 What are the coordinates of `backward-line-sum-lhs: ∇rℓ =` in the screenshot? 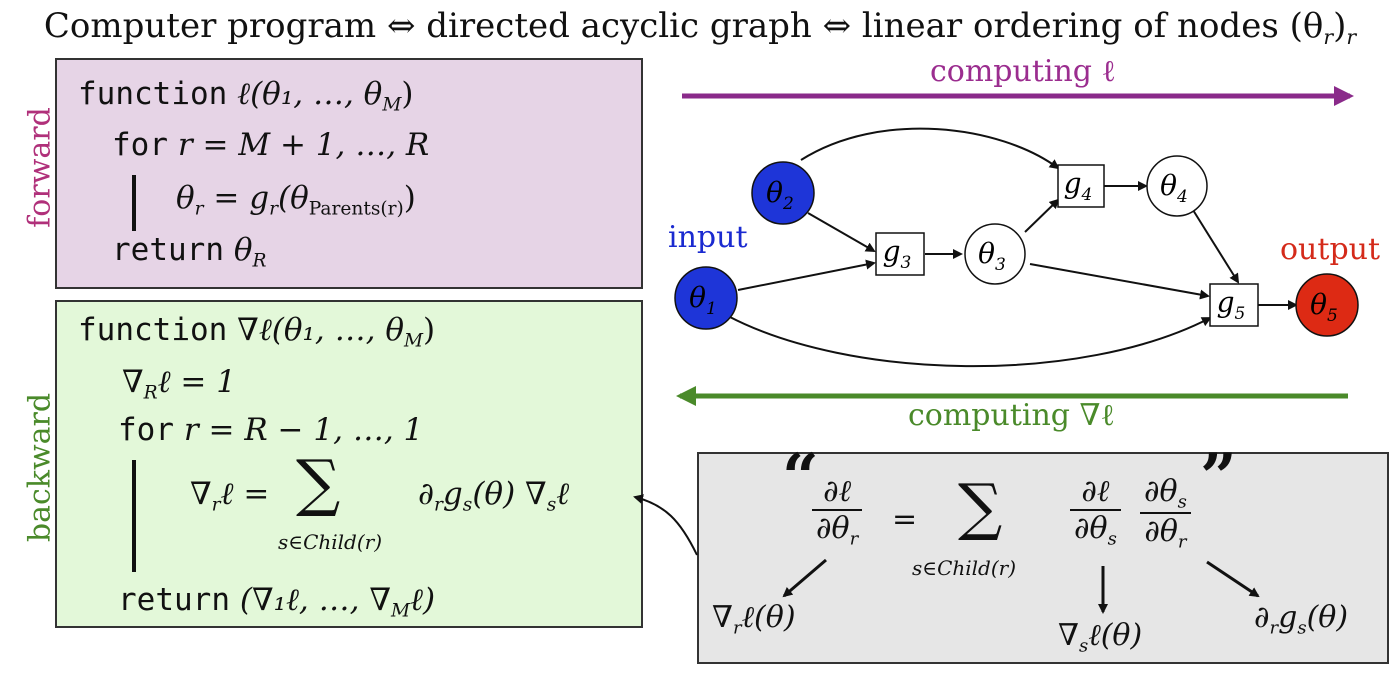 It's located at (230, 496).